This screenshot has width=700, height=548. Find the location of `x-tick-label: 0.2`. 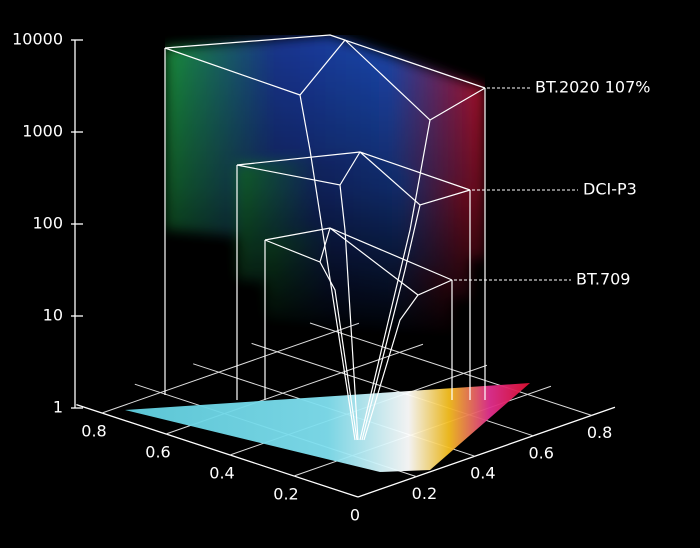

x-tick-label: 0.2 is located at coordinates (285, 494).